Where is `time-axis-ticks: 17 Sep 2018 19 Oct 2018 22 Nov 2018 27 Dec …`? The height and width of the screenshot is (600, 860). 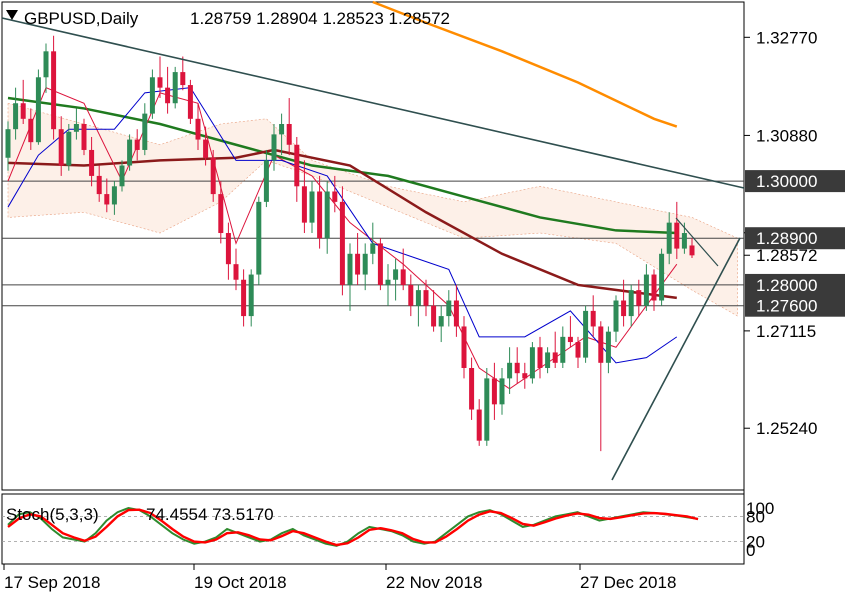
time-axis-ticks: 17 Sep 2018 19 Oct 2018 22 Nov 2018 27 Dec … is located at coordinates (339, 578).